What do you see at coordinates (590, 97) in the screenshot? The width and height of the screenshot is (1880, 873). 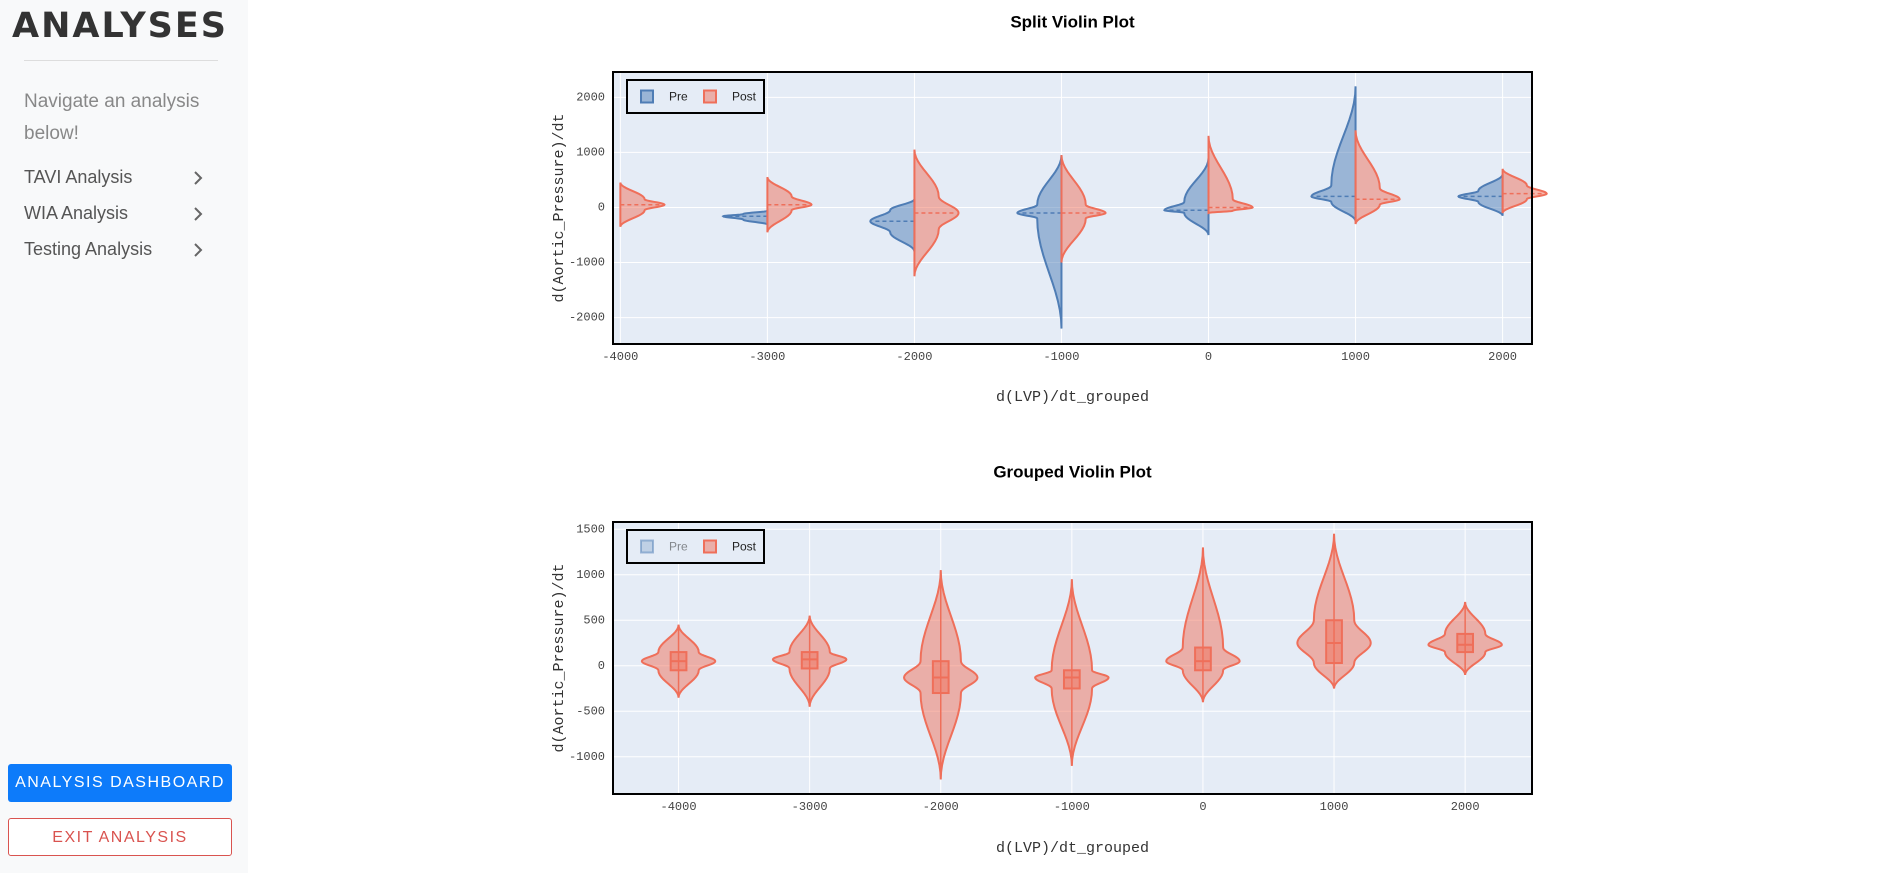 I see `y-tick-label: 2000` at bounding box center [590, 97].